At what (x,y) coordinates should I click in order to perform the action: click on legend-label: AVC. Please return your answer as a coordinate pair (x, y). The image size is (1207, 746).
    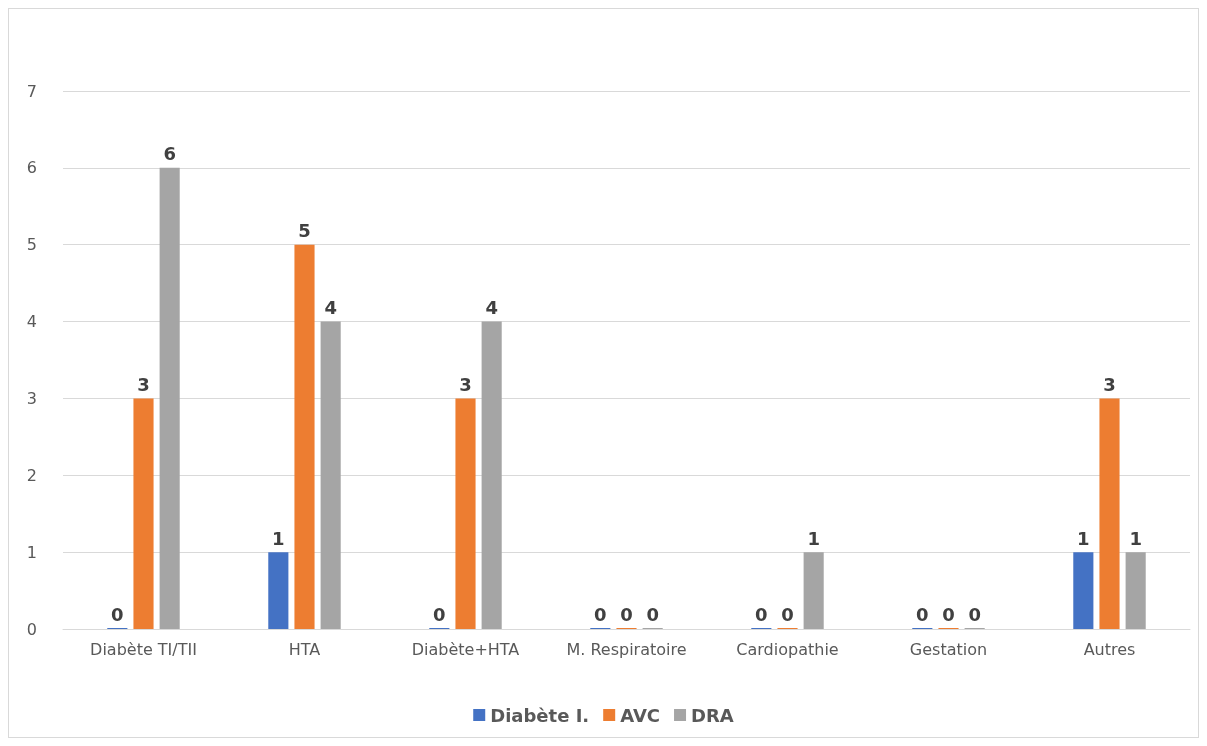
    Looking at the image, I should click on (640, 715).